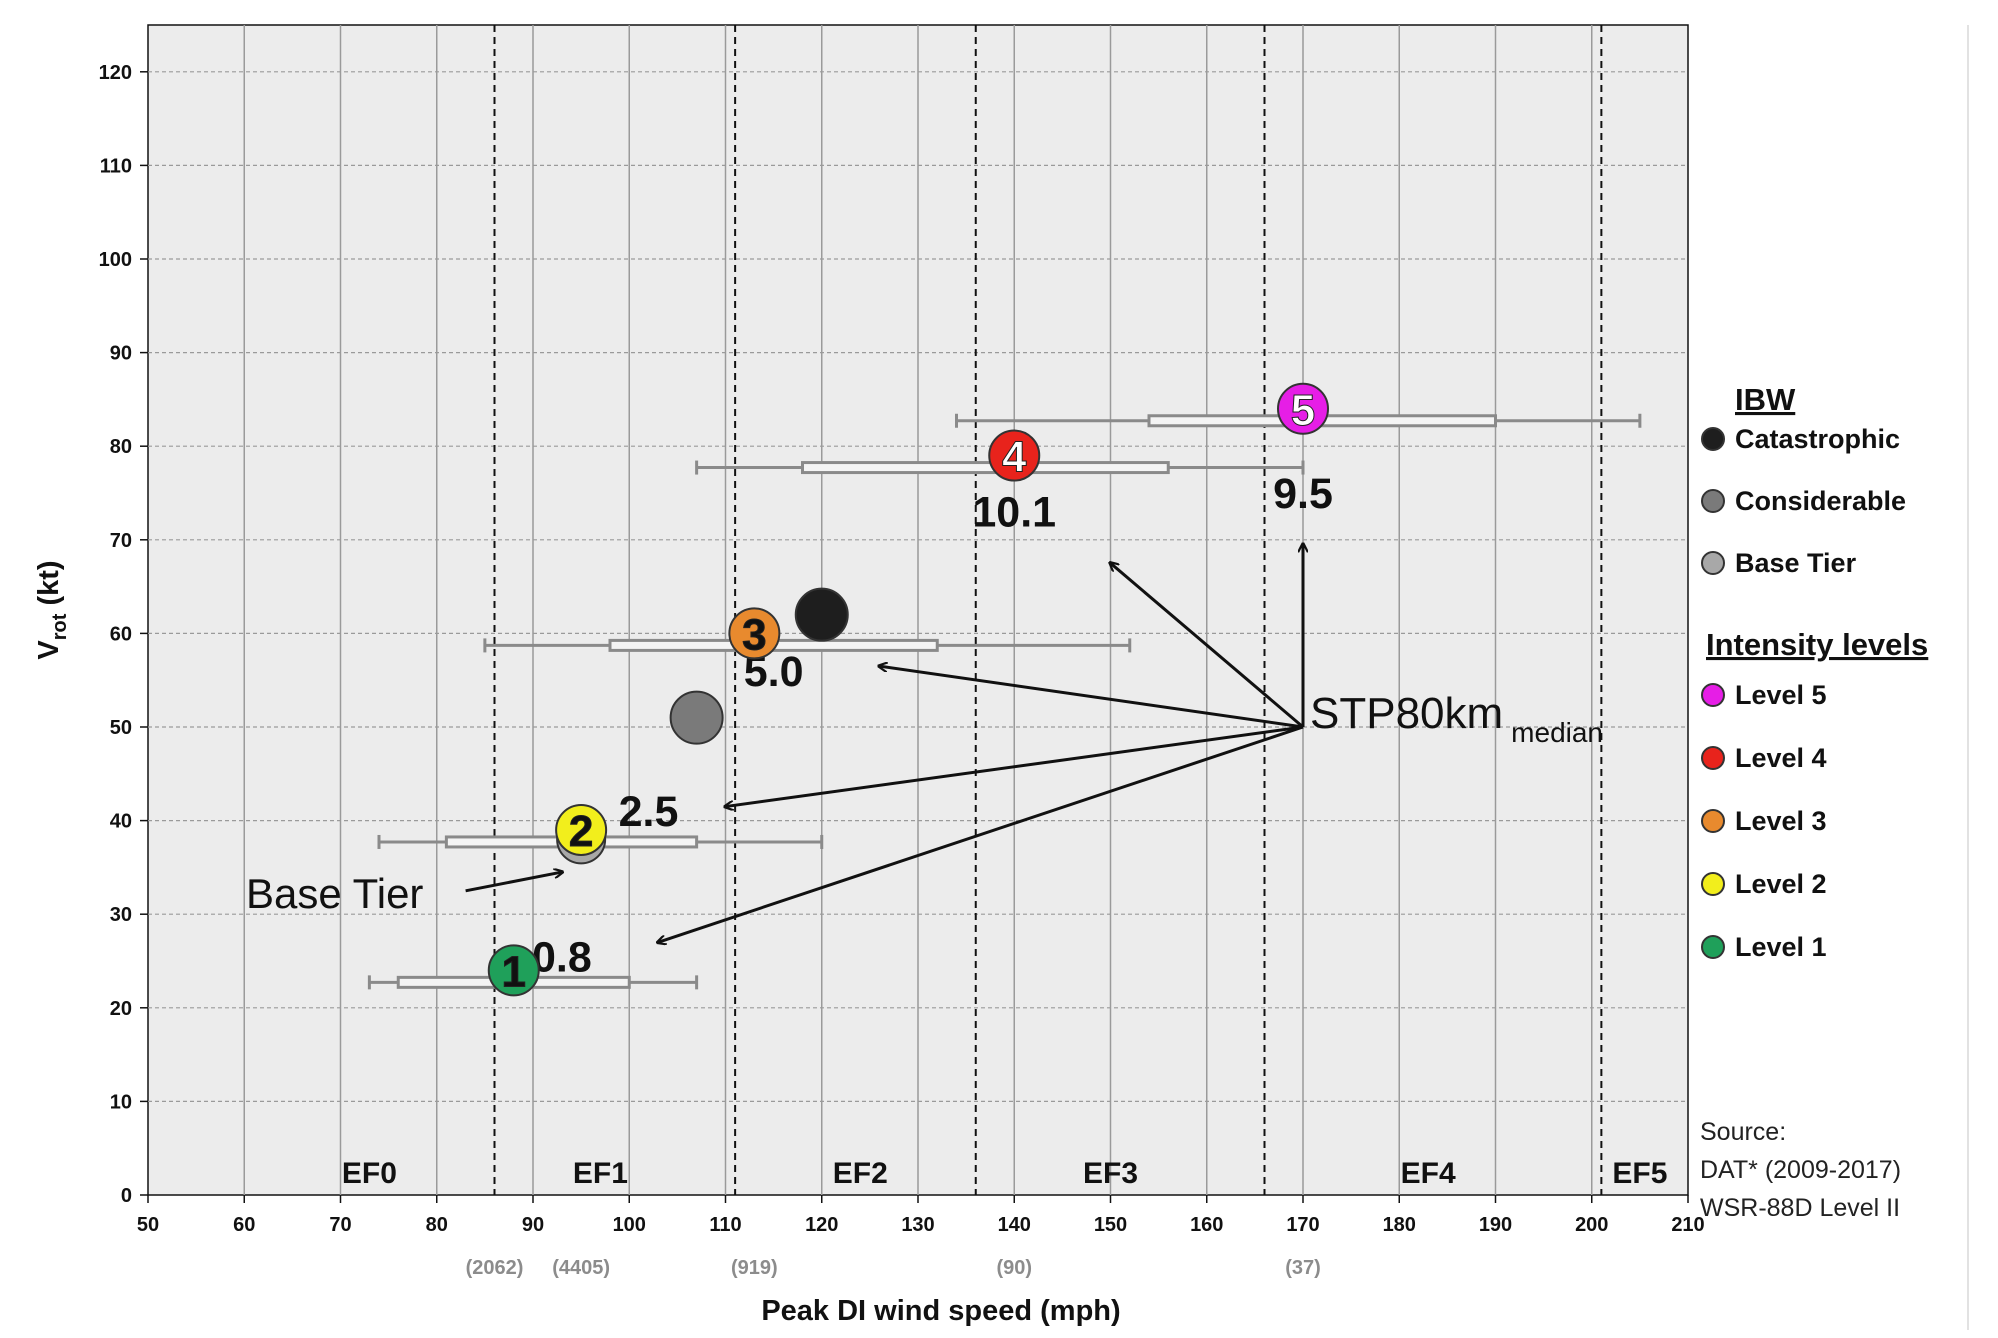  What do you see at coordinates (940, 1311) in the screenshot?
I see `x-axis-label: Peak DI wind speed (mph)` at bounding box center [940, 1311].